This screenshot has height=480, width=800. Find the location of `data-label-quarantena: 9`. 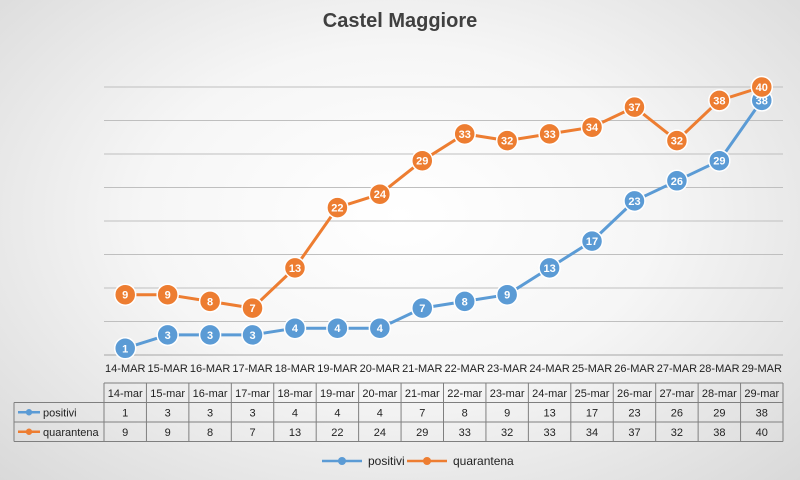

data-label-quarantena: 9 is located at coordinates (125, 296).